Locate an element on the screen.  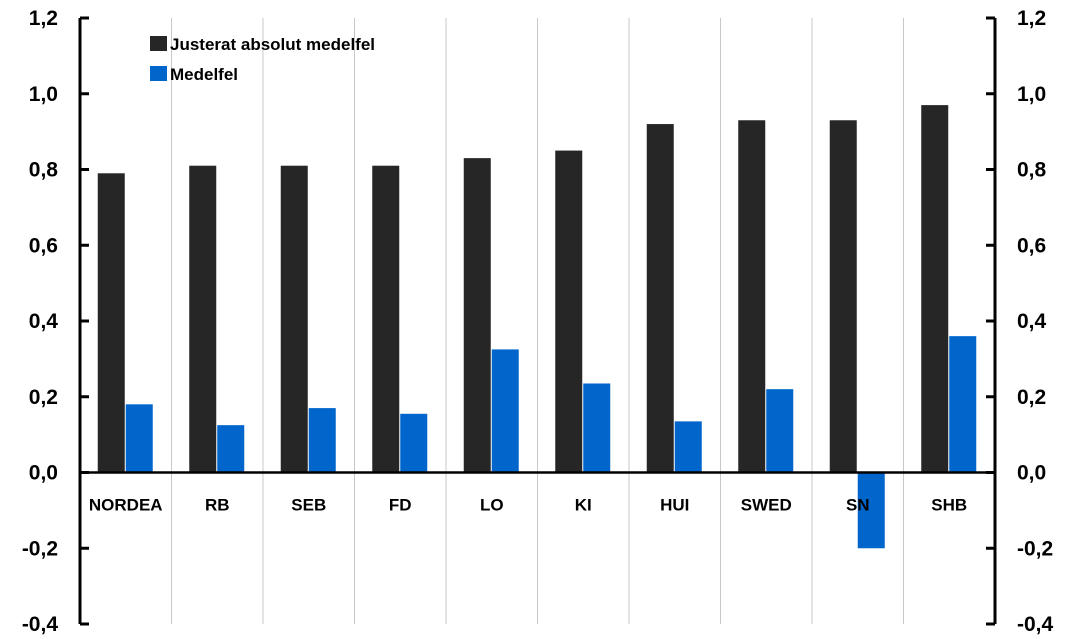
y-tick-right-label: 0,4 is located at coordinates (1032, 321).